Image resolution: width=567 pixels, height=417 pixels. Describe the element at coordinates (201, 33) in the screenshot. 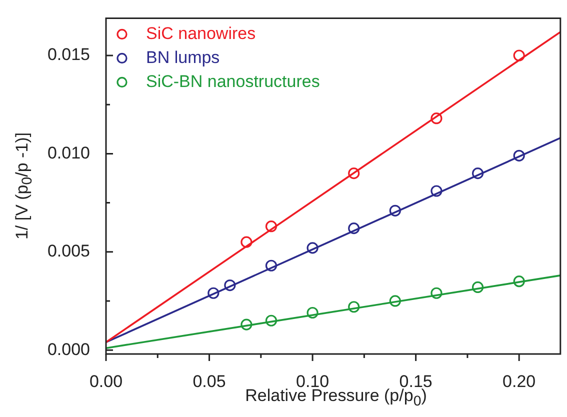

I see `legend-label: SiC nanowires` at that location.